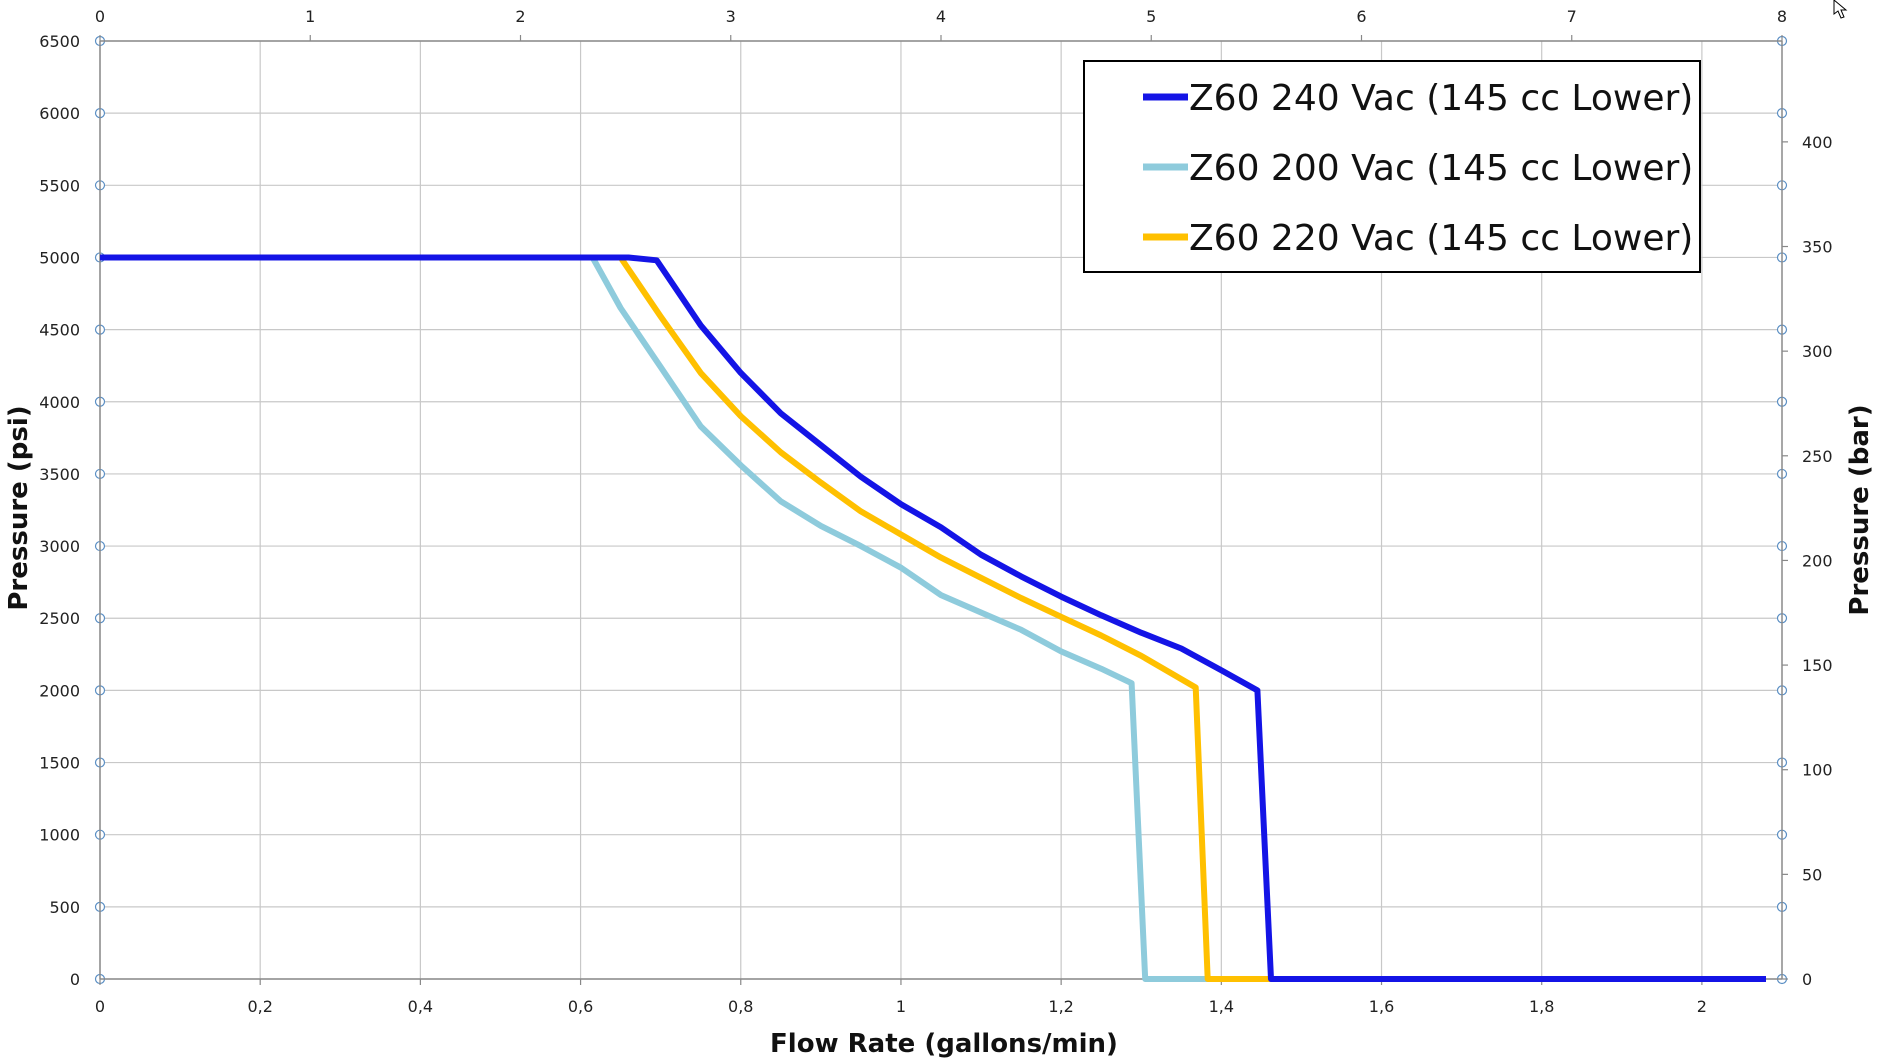  I want to click on y-tick-label: 1500, so click(59, 763).